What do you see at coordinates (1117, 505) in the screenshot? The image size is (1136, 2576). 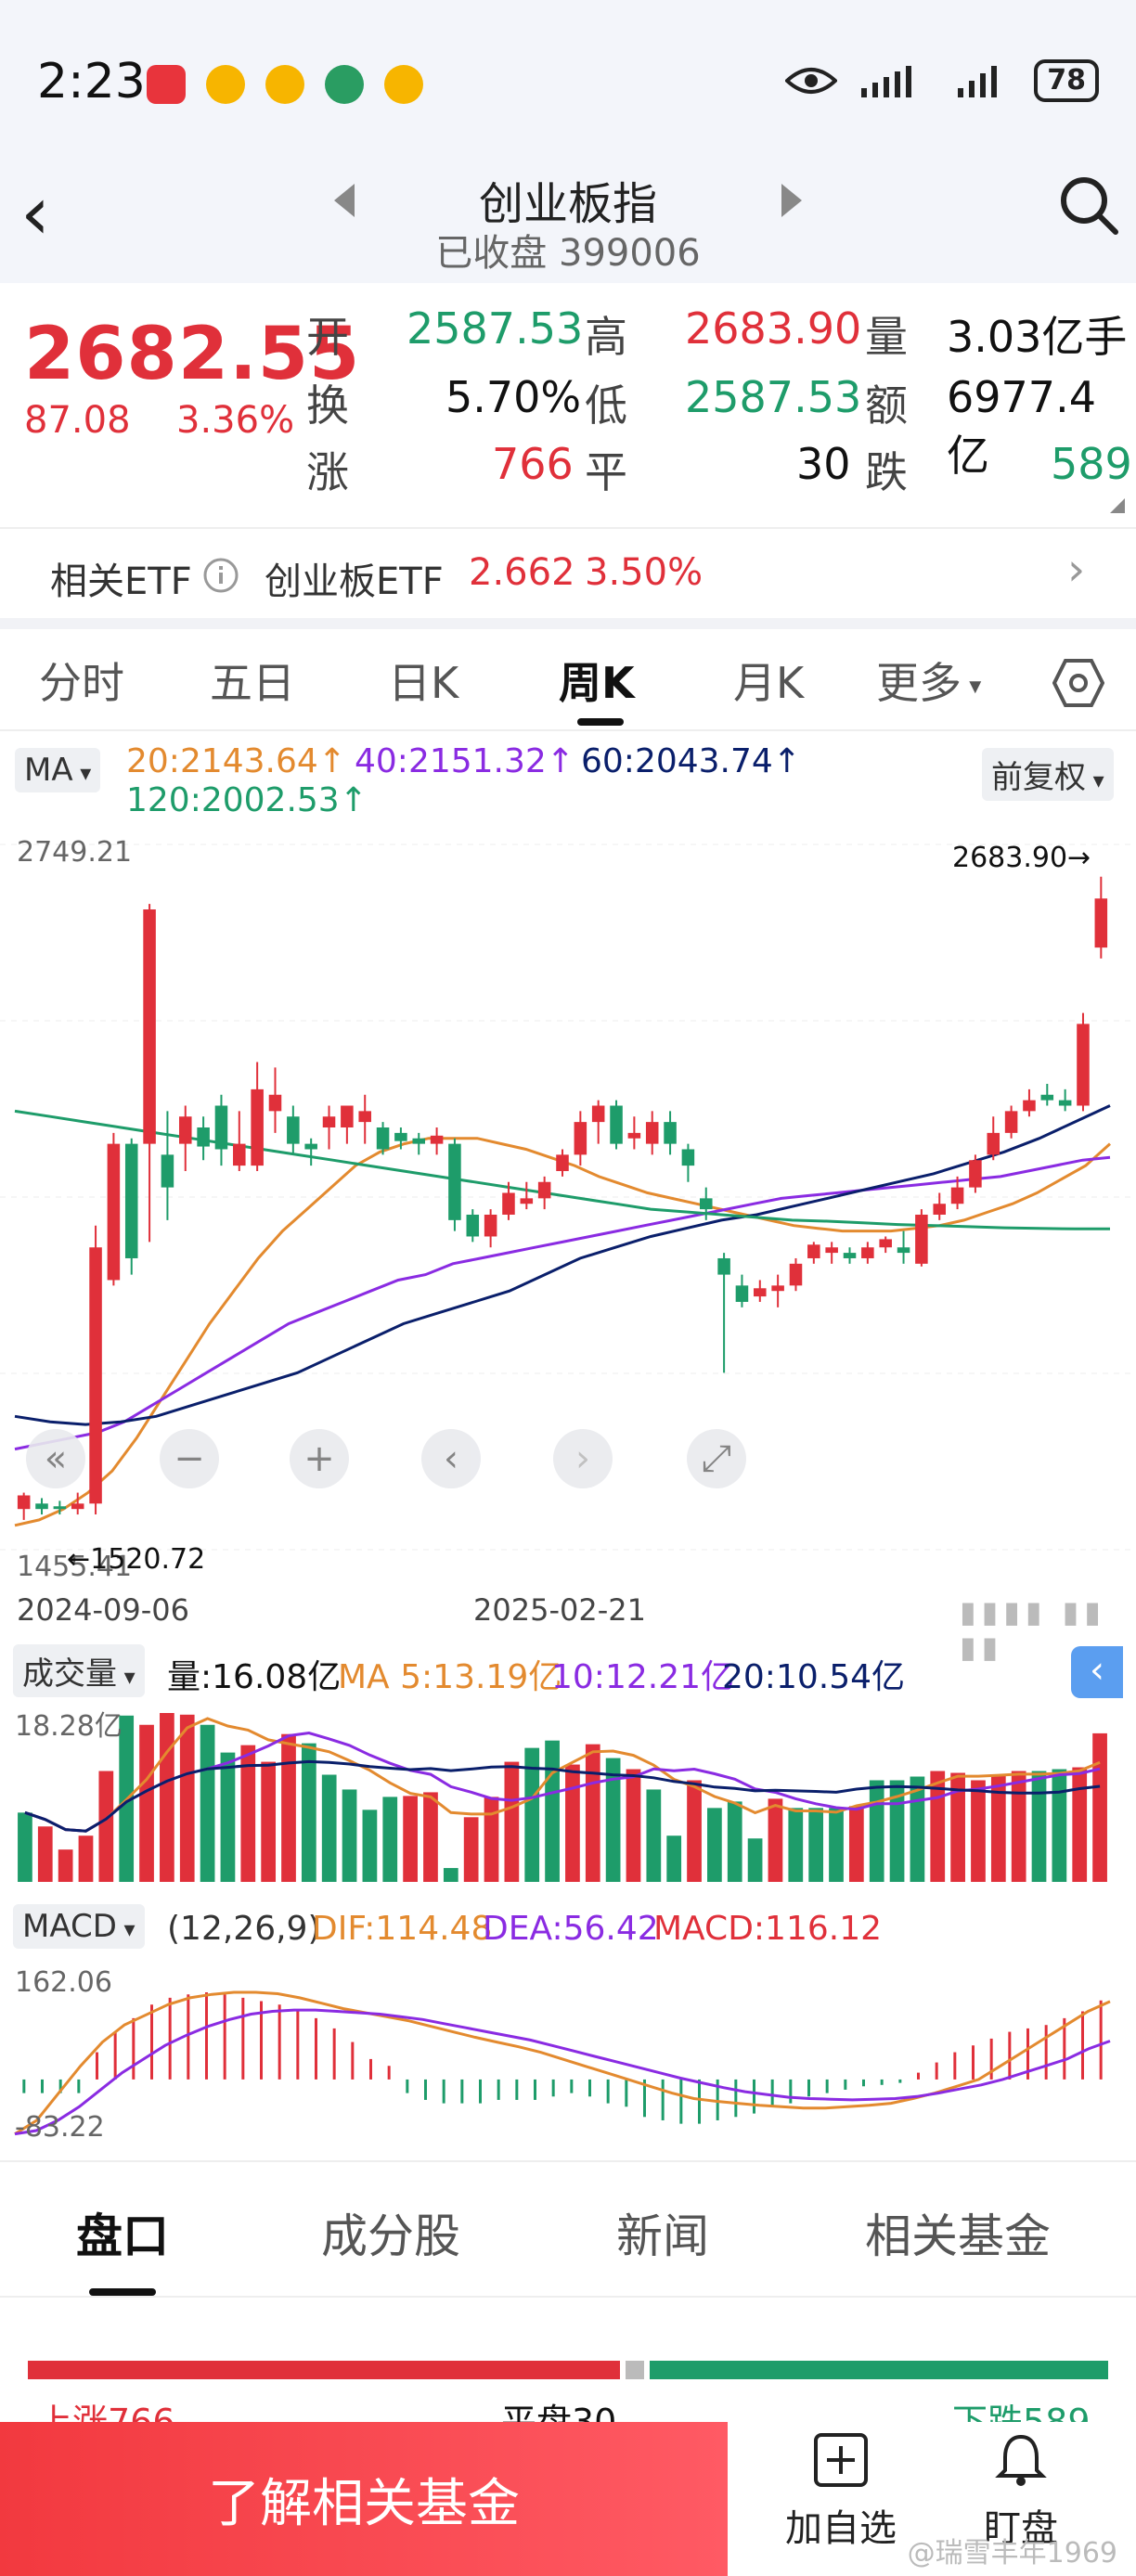 I see `expand-corner-icon` at bounding box center [1117, 505].